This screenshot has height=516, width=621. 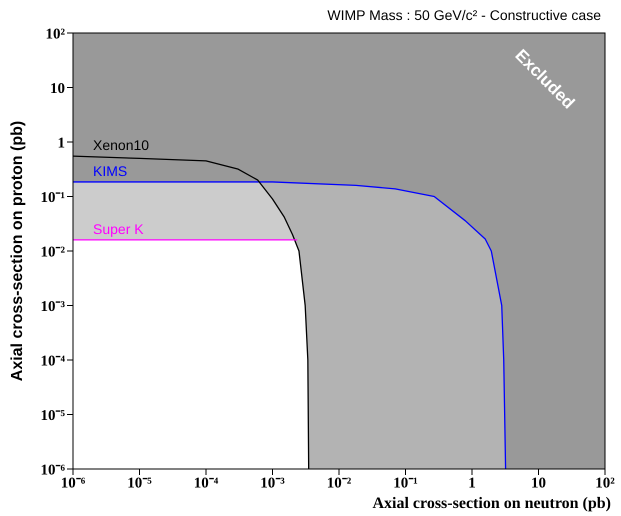 What do you see at coordinates (53, 361) in the screenshot?
I see `y-tick-label: 10⁻⁴` at bounding box center [53, 361].